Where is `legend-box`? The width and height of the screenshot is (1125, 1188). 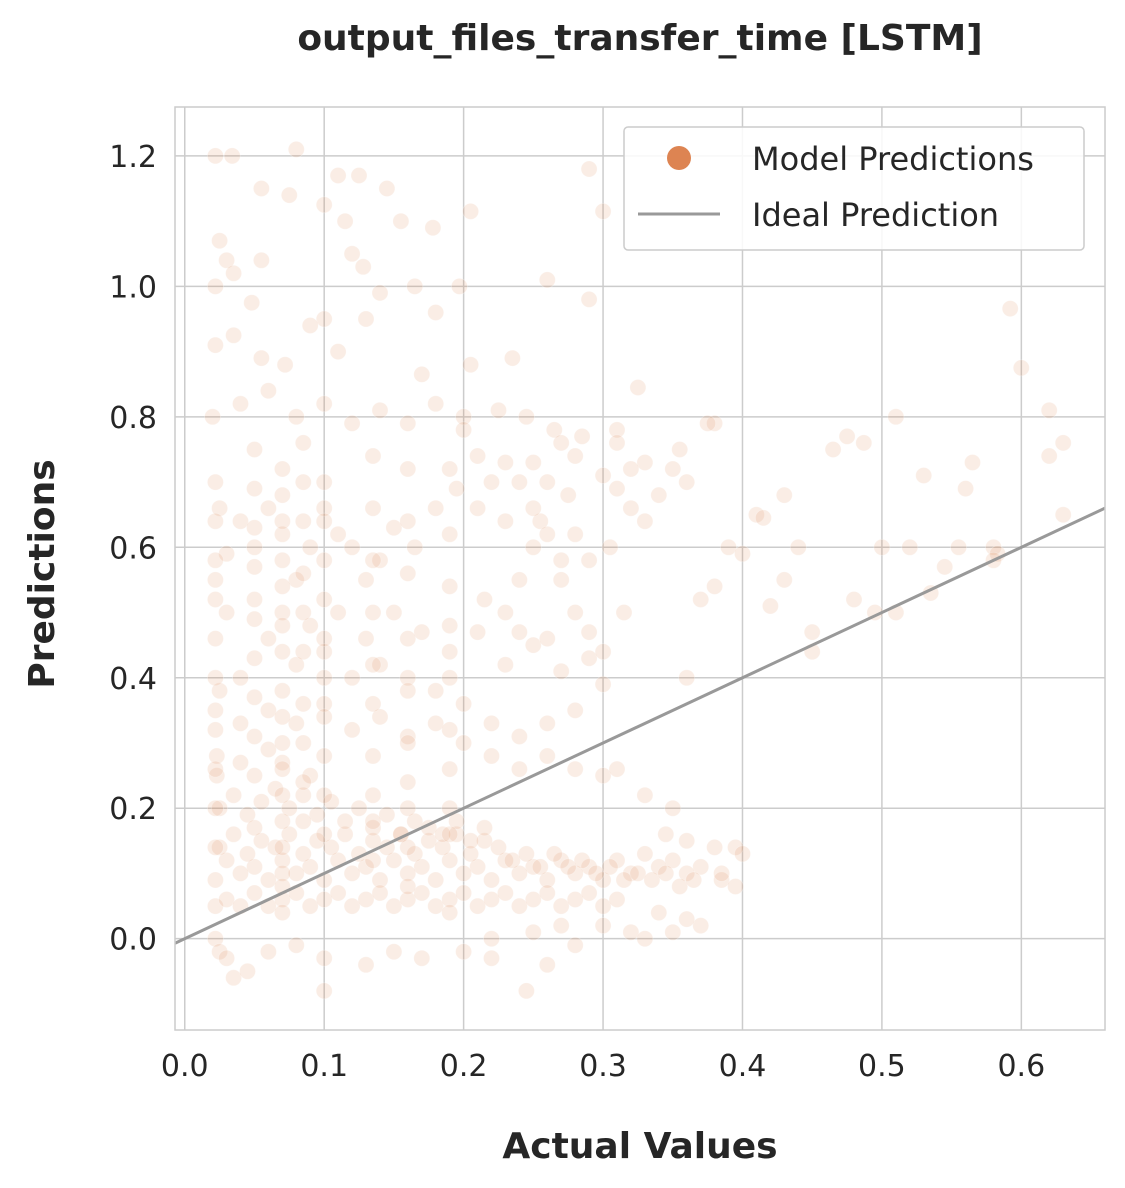
legend-box is located at coordinates (854, 188).